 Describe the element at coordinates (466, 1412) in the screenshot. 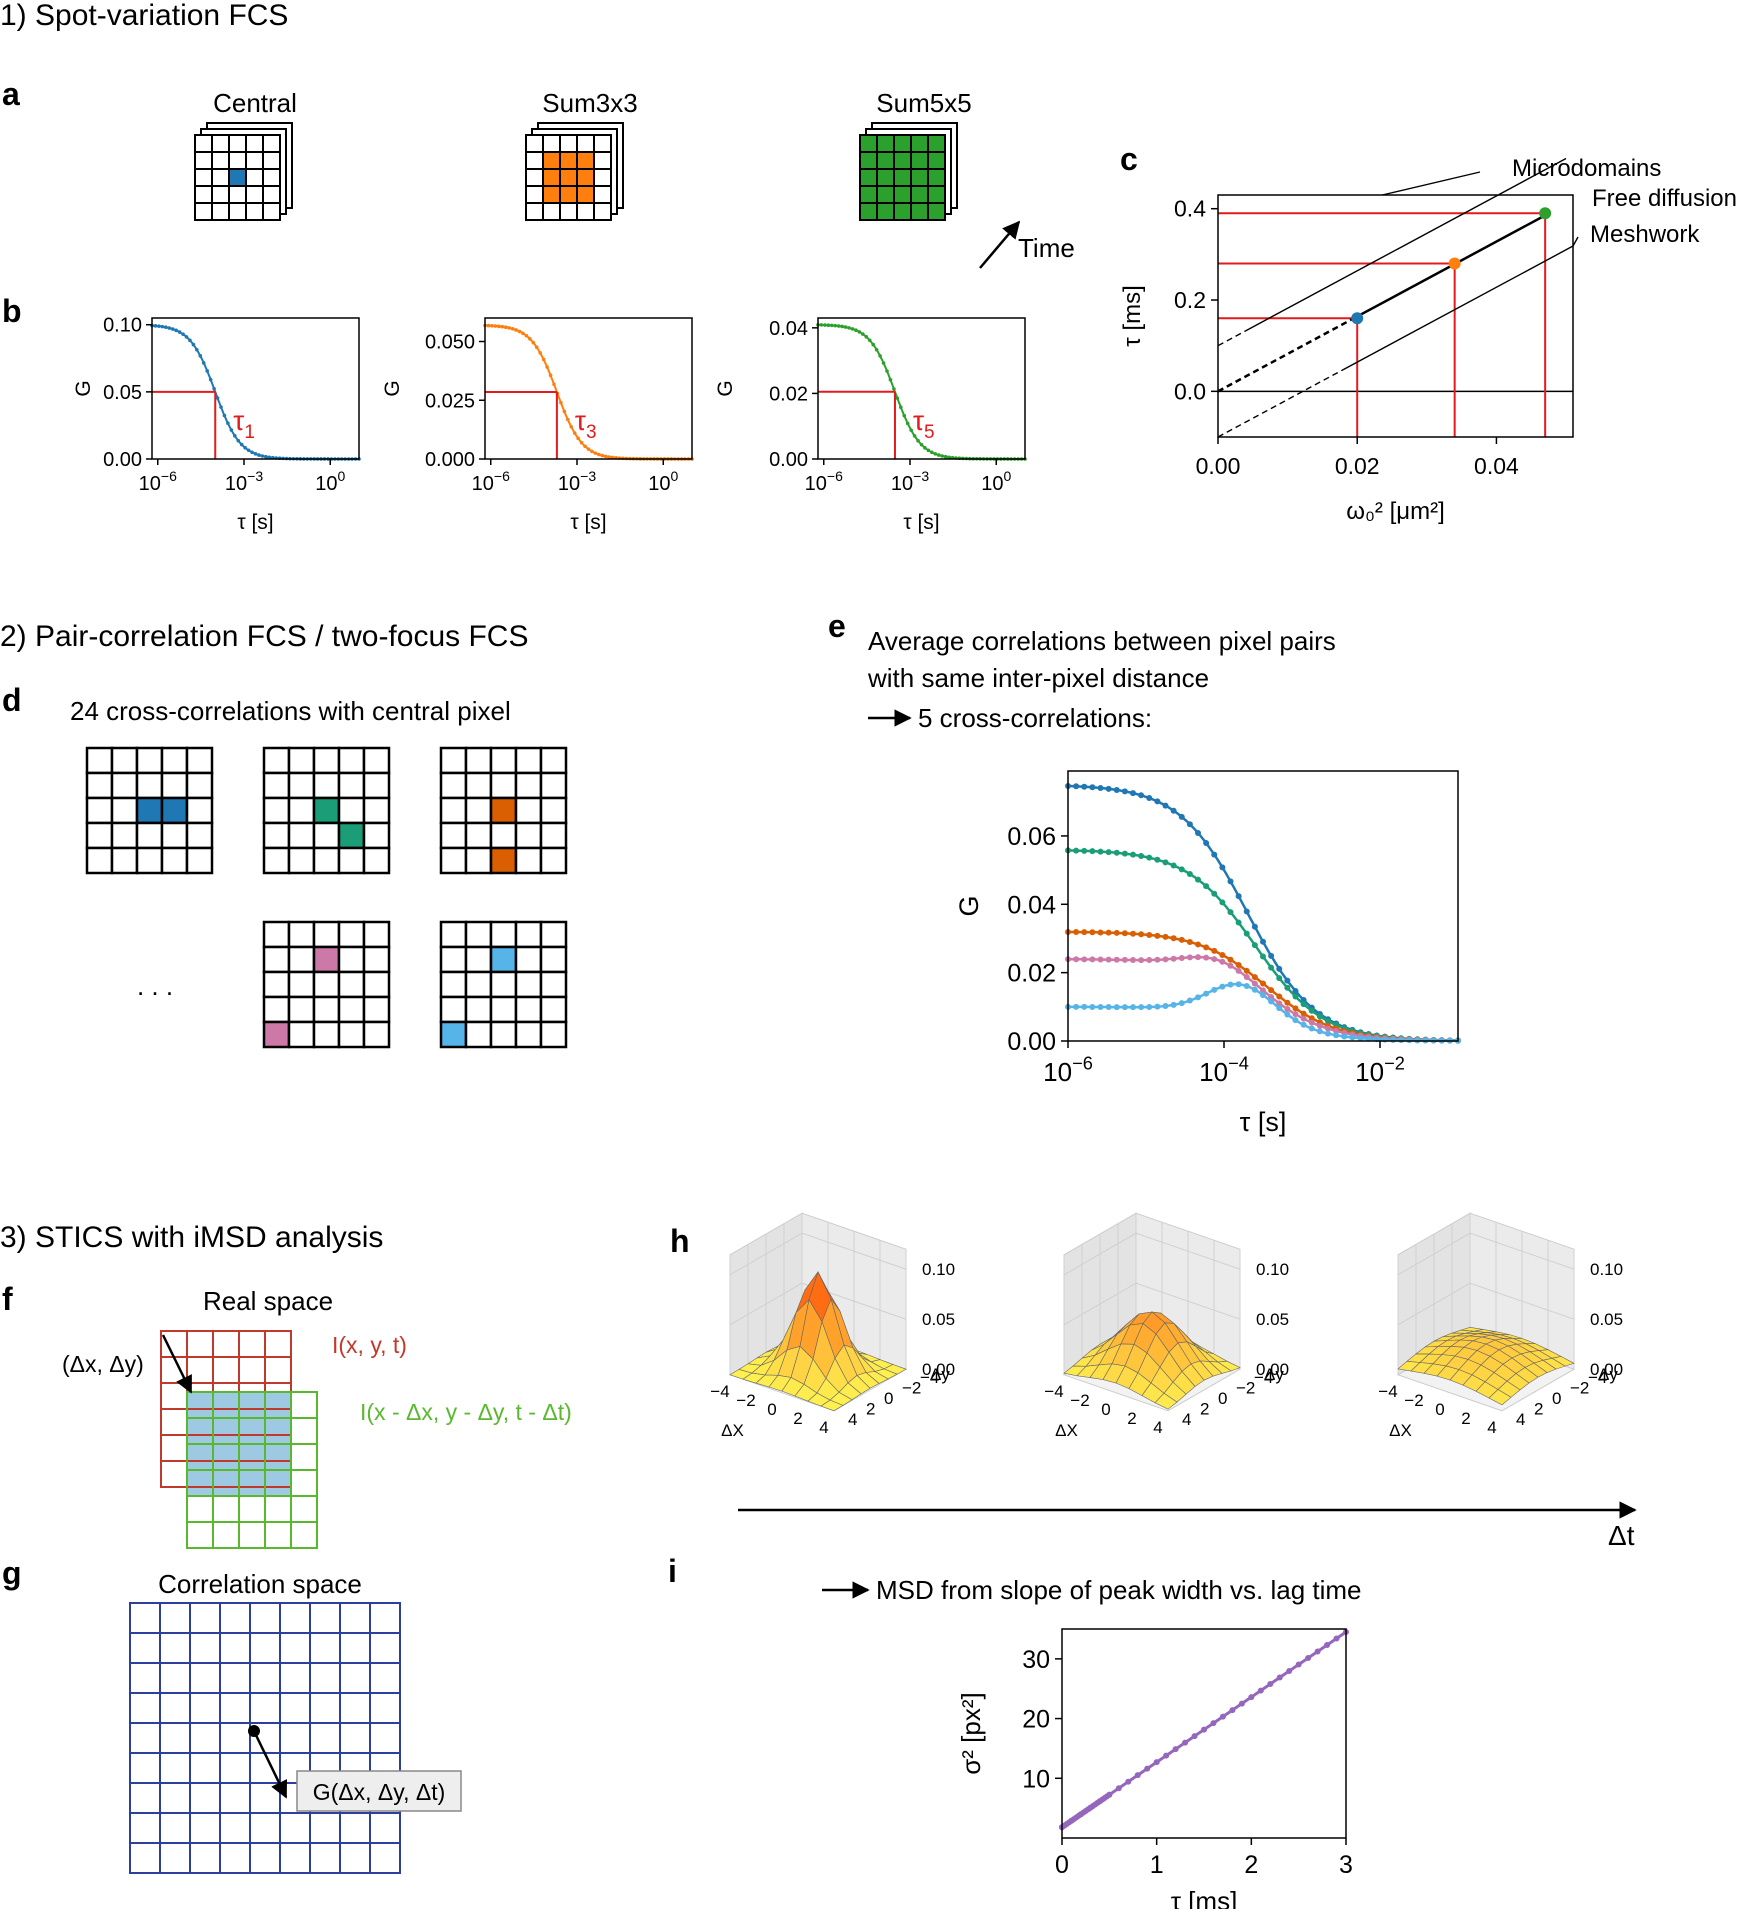

I see `image-label-2: I(x - Δx, y - Δy, t - Δt)` at that location.